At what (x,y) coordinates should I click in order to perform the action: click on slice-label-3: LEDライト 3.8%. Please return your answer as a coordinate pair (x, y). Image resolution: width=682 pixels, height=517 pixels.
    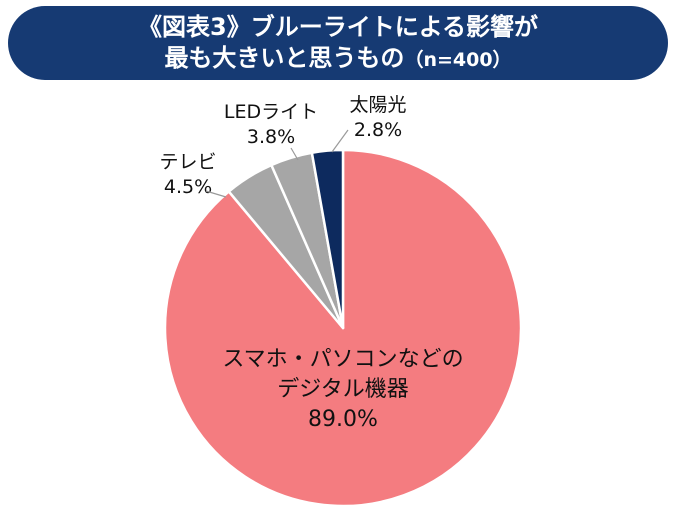
    Looking at the image, I should click on (271, 131).